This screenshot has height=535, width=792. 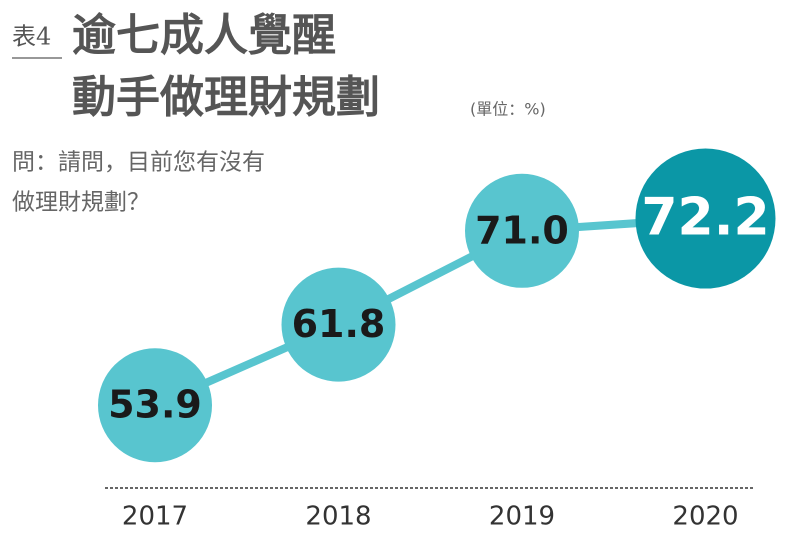 What do you see at coordinates (508, 109) in the screenshot?
I see `unit-label: (單位：%)` at bounding box center [508, 109].